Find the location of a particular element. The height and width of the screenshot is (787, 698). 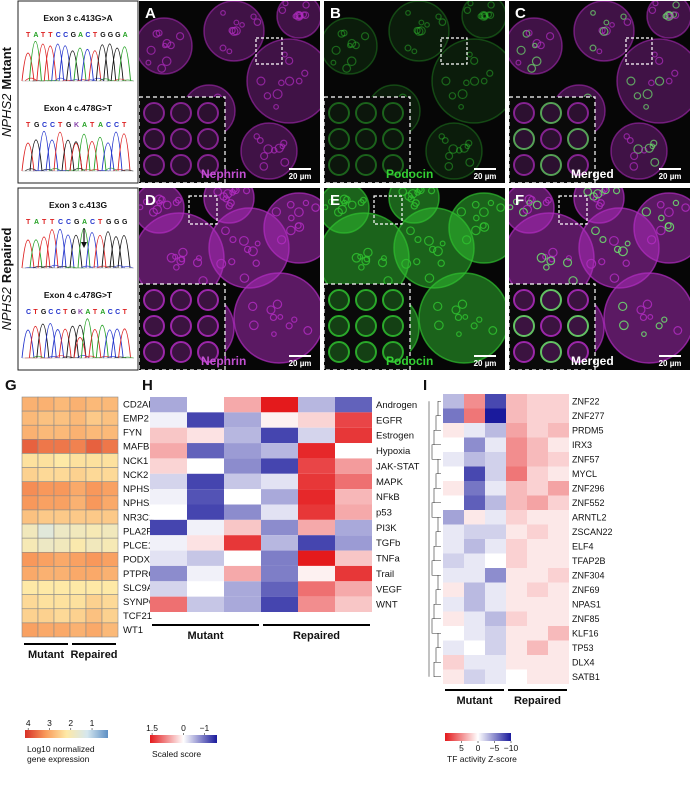

row-label: NPHS2 Repaired is located at coordinates (7, 278).